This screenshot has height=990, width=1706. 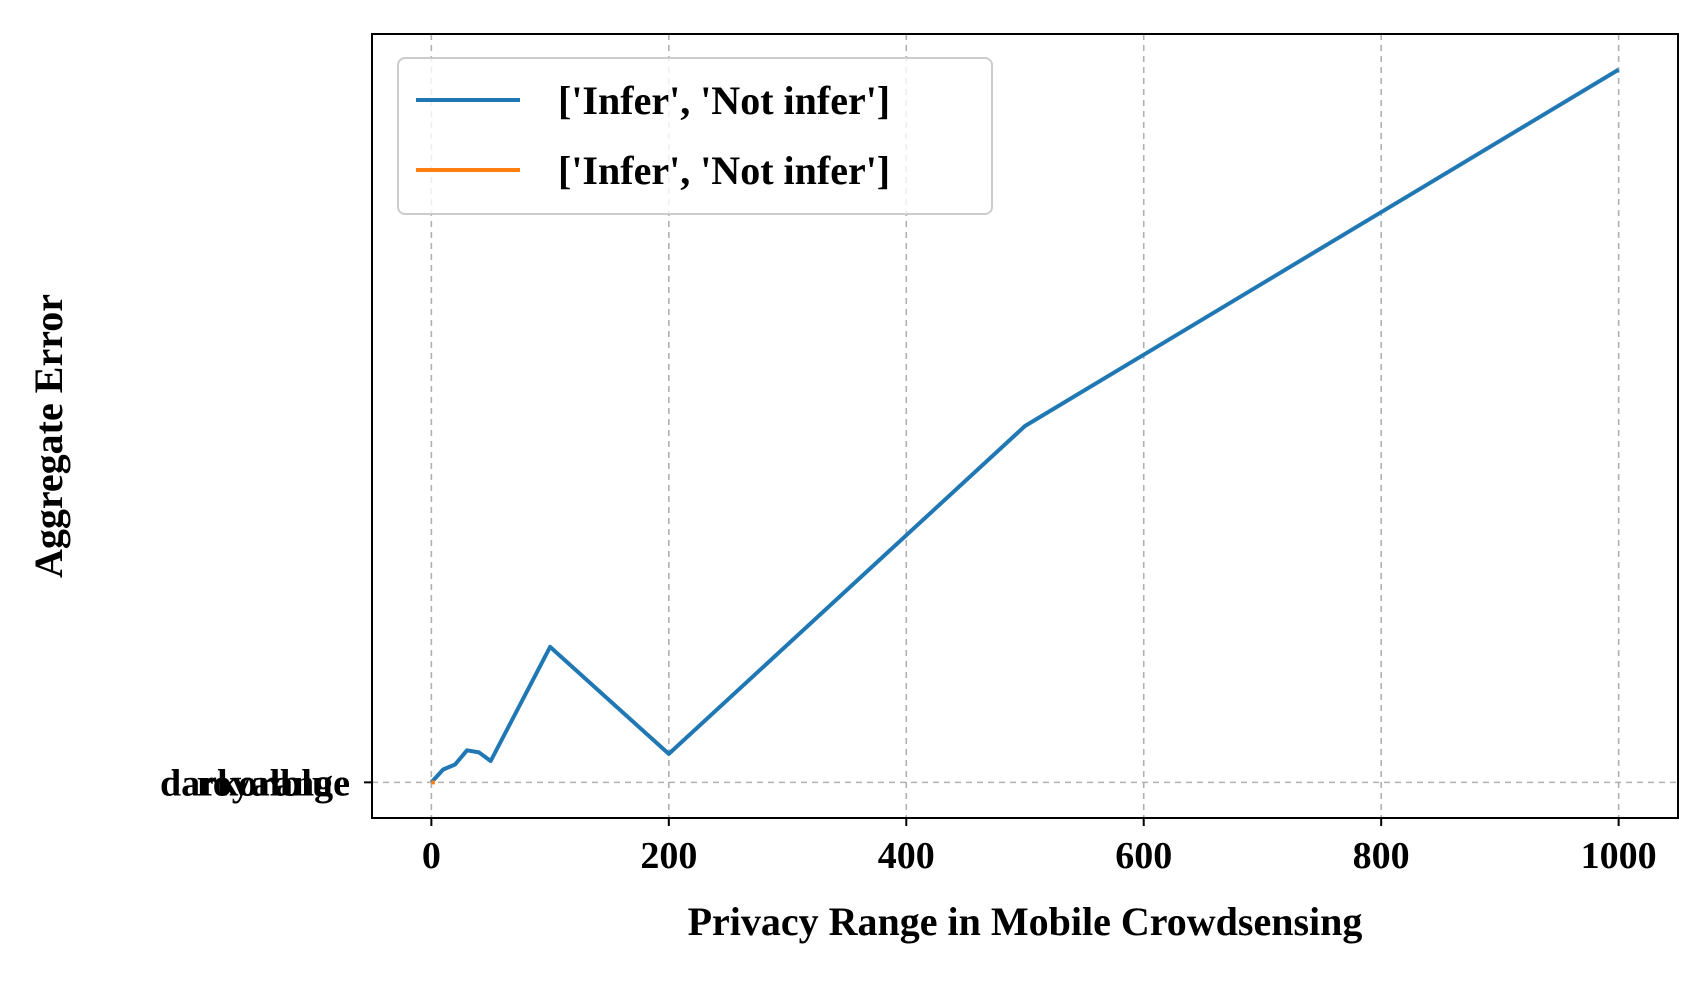 I want to click on legend-box, so click(x=695, y=136).